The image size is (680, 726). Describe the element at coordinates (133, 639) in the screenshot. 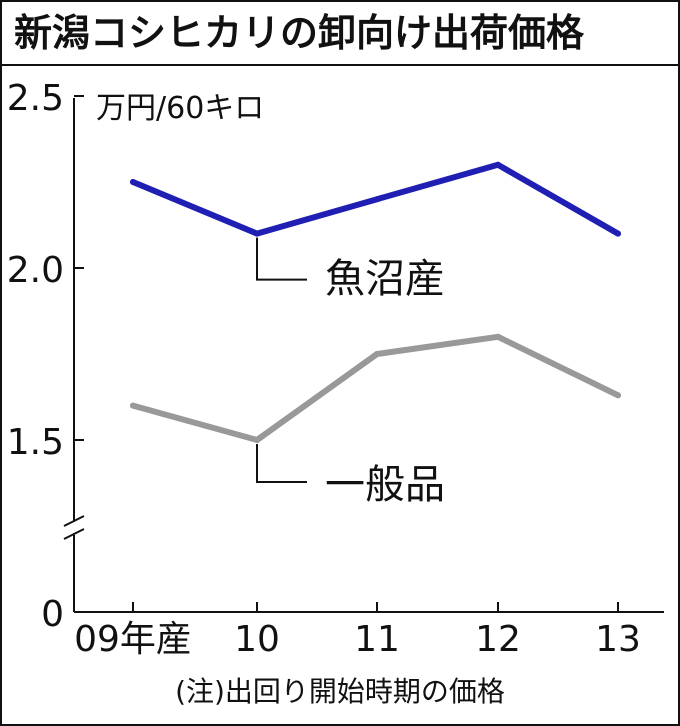

I see `x-tick-label: 09年産` at that location.